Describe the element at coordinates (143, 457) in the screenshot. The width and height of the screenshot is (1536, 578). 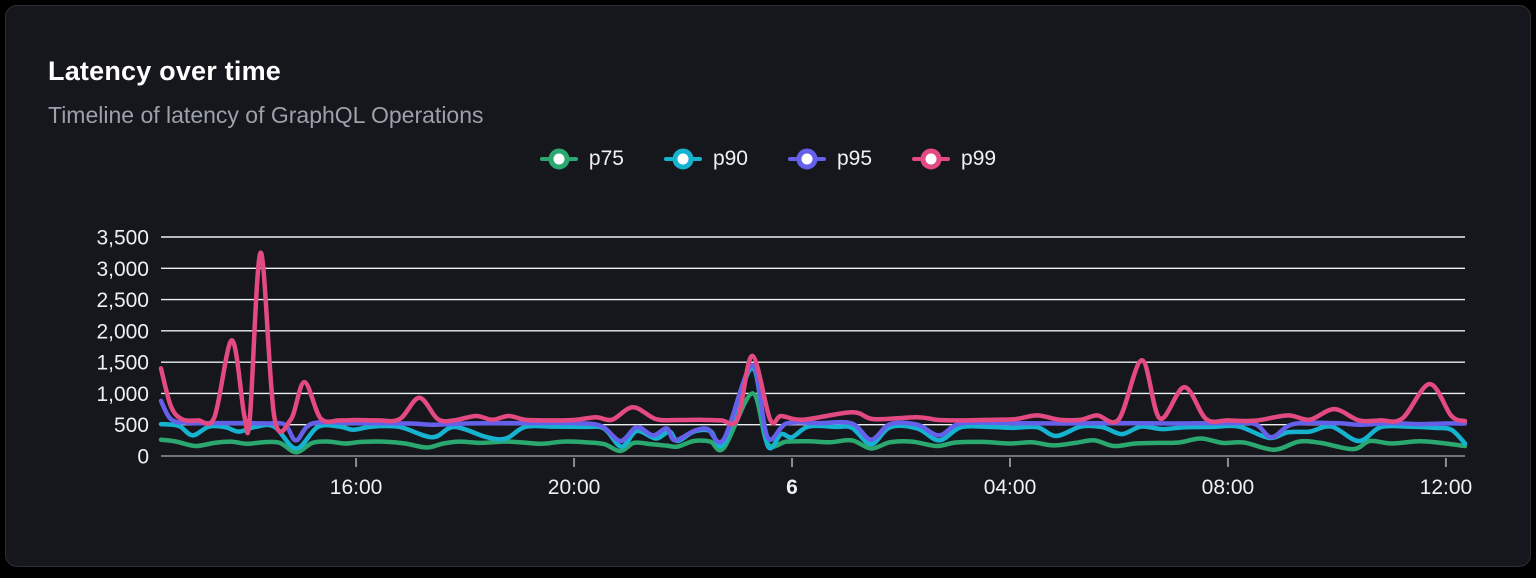
I see `y-tick-label: 0` at that location.